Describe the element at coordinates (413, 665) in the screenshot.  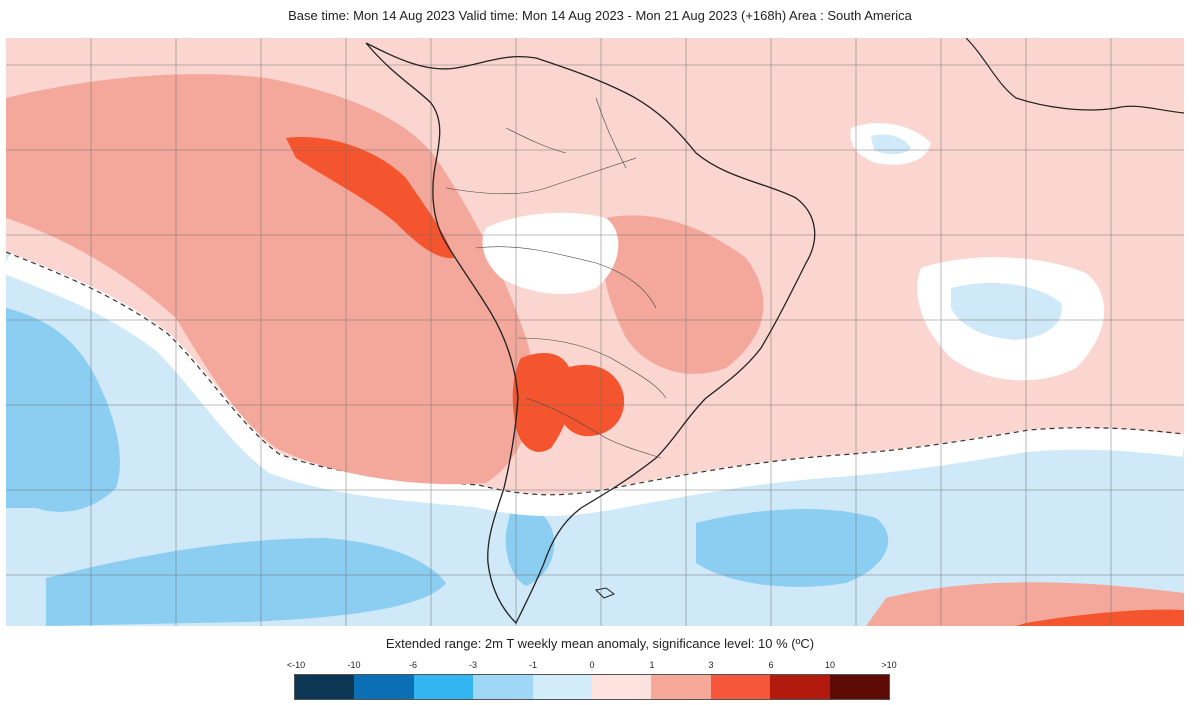
I see `tick-label: -6` at that location.